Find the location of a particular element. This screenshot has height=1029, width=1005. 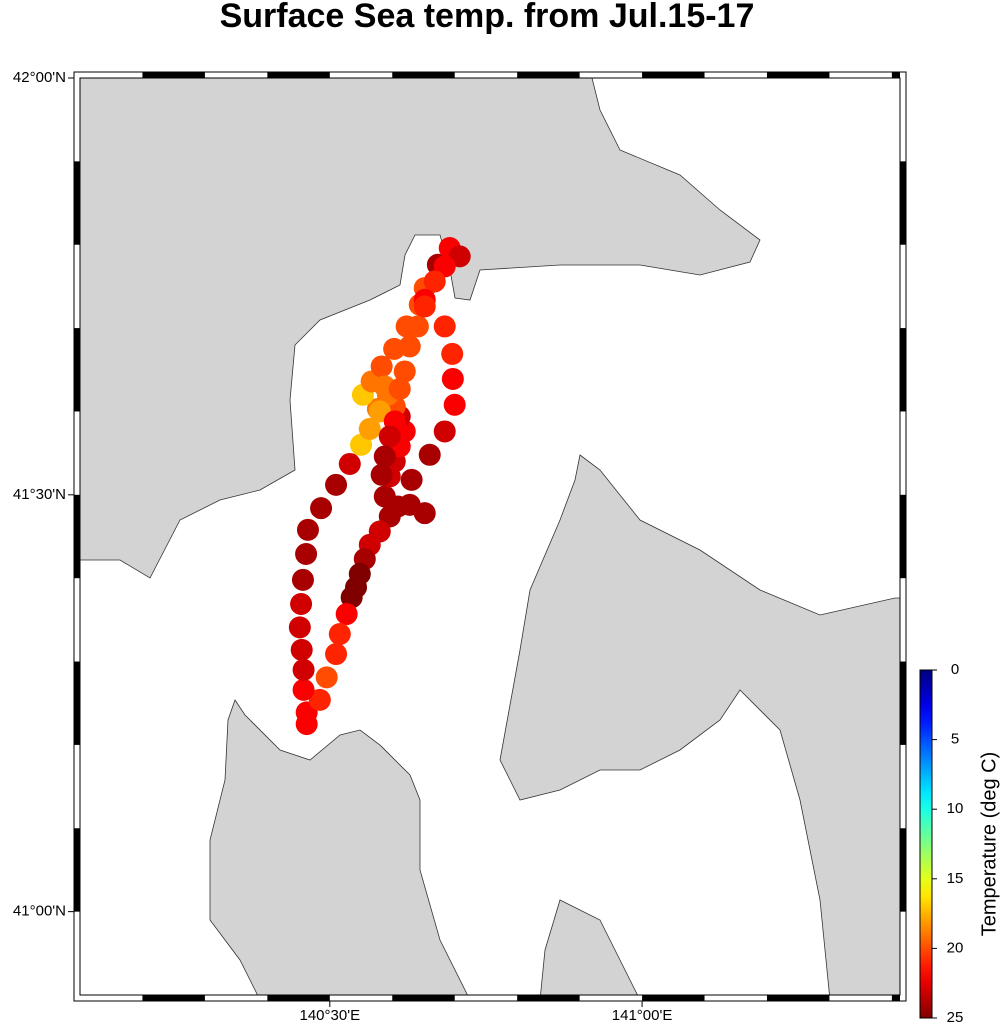

tsugaru-peninsula is located at coordinates (338, 847).